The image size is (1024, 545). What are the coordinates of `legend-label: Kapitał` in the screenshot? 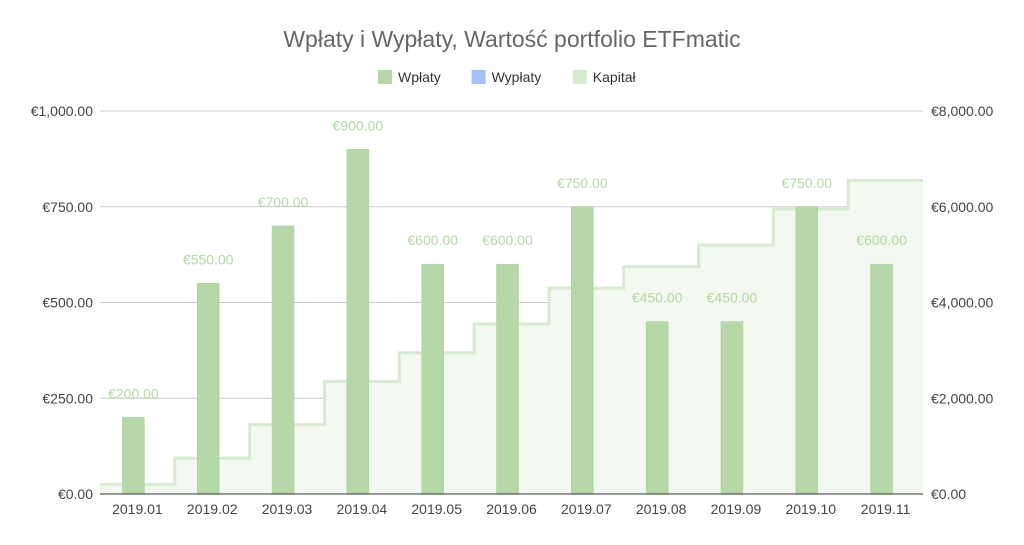 It's located at (615, 77).